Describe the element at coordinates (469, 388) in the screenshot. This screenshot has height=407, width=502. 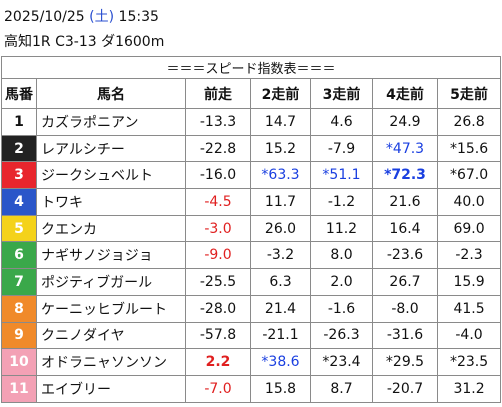
I see `speed-index: 31.2` at that location.